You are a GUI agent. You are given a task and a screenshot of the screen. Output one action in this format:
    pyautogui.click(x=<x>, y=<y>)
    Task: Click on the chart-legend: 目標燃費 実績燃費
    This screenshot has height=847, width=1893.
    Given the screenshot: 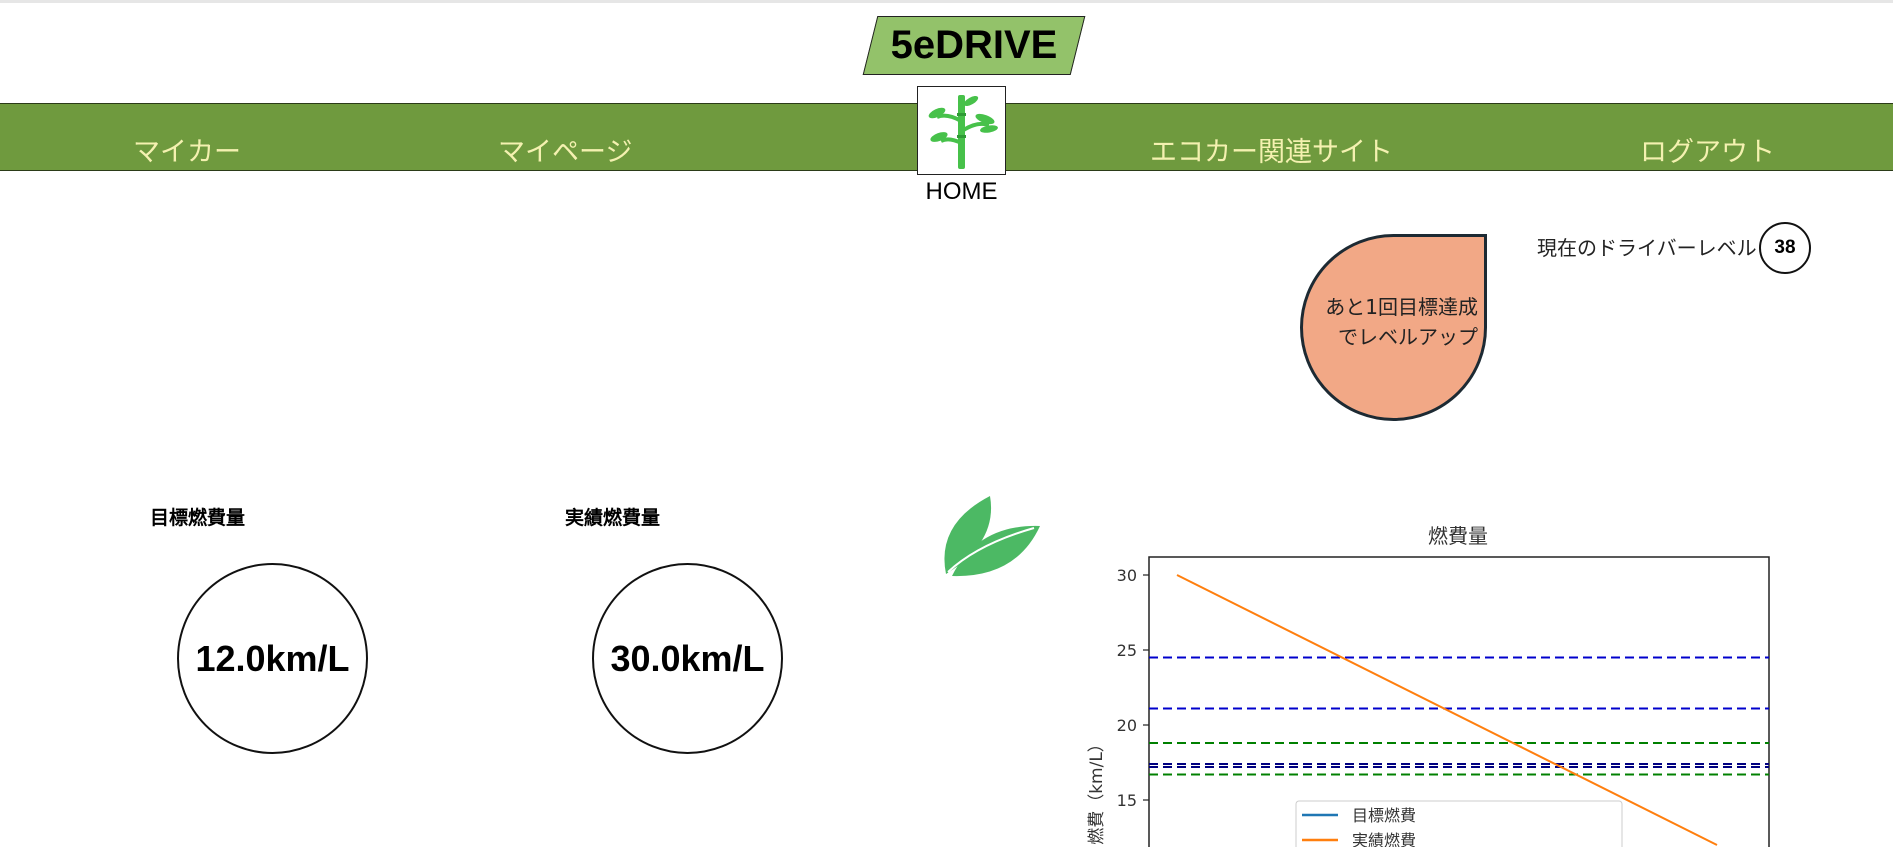 What is the action you would take?
    pyautogui.click(x=1459, y=823)
    